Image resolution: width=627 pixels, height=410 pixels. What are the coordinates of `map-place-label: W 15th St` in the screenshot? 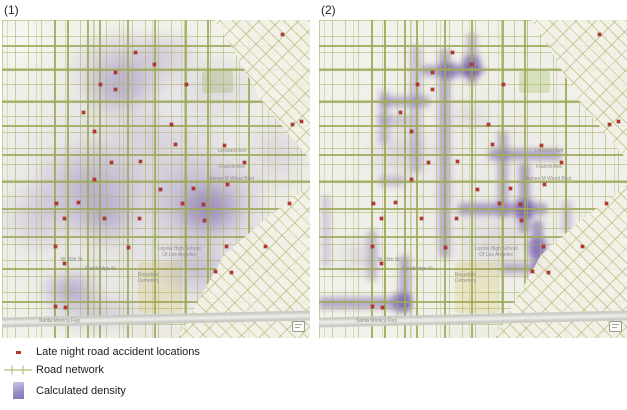 It's located at (388, 259).